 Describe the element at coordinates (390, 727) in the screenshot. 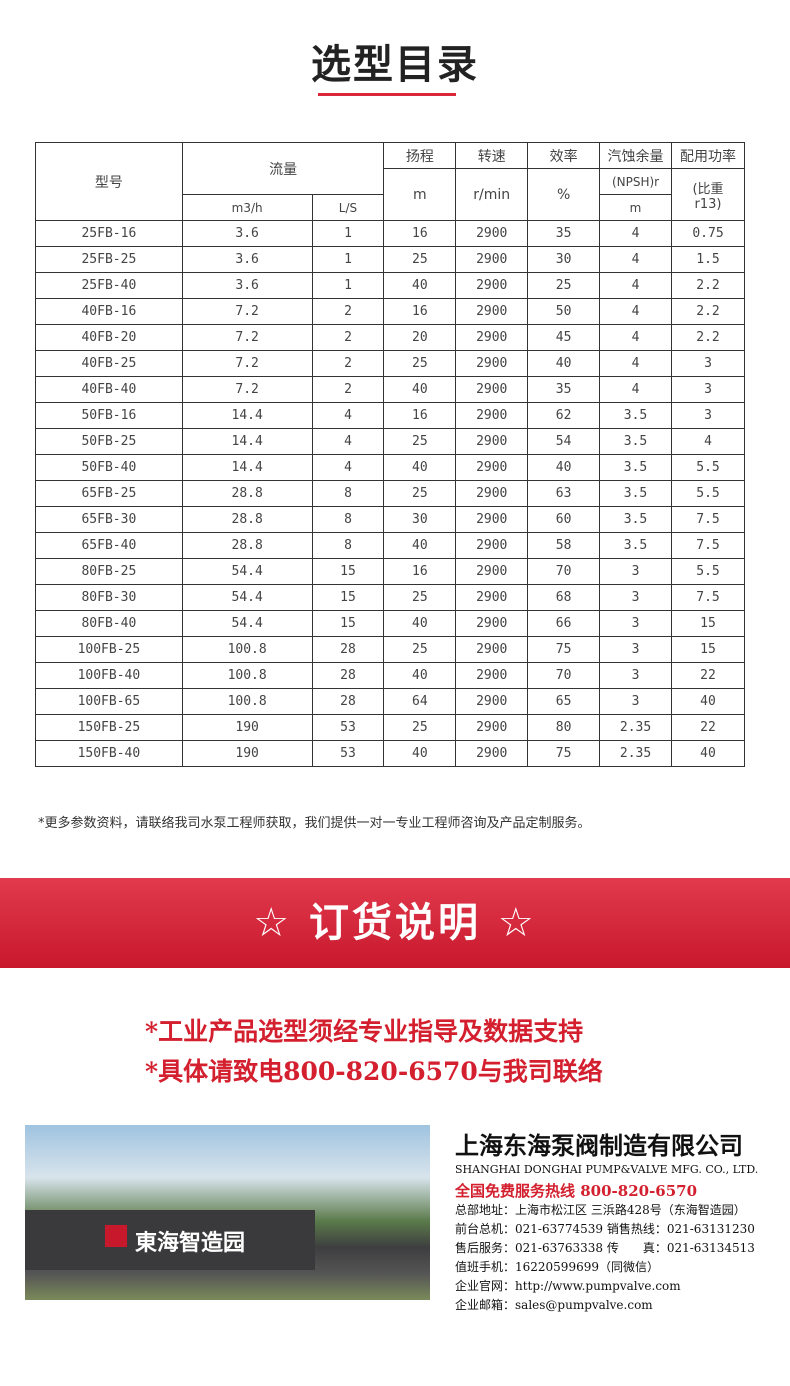

I see `table-row: 150FB-25 190 53 25 2900 80 2.35 22` at that location.